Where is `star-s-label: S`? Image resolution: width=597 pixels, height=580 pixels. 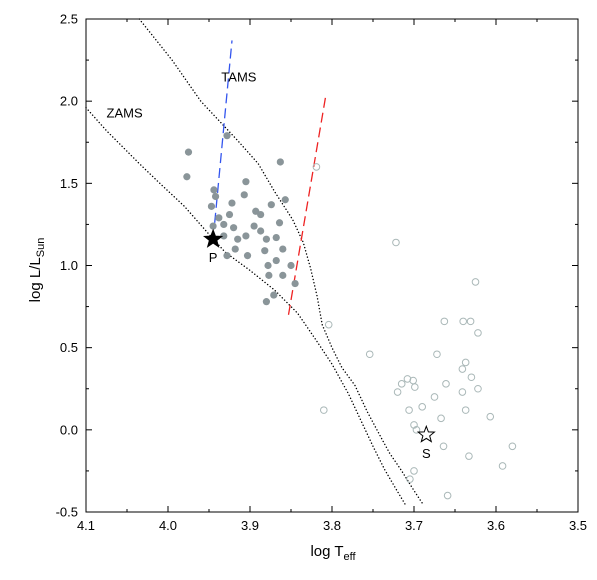 star-s-label: S is located at coordinates (426, 453).